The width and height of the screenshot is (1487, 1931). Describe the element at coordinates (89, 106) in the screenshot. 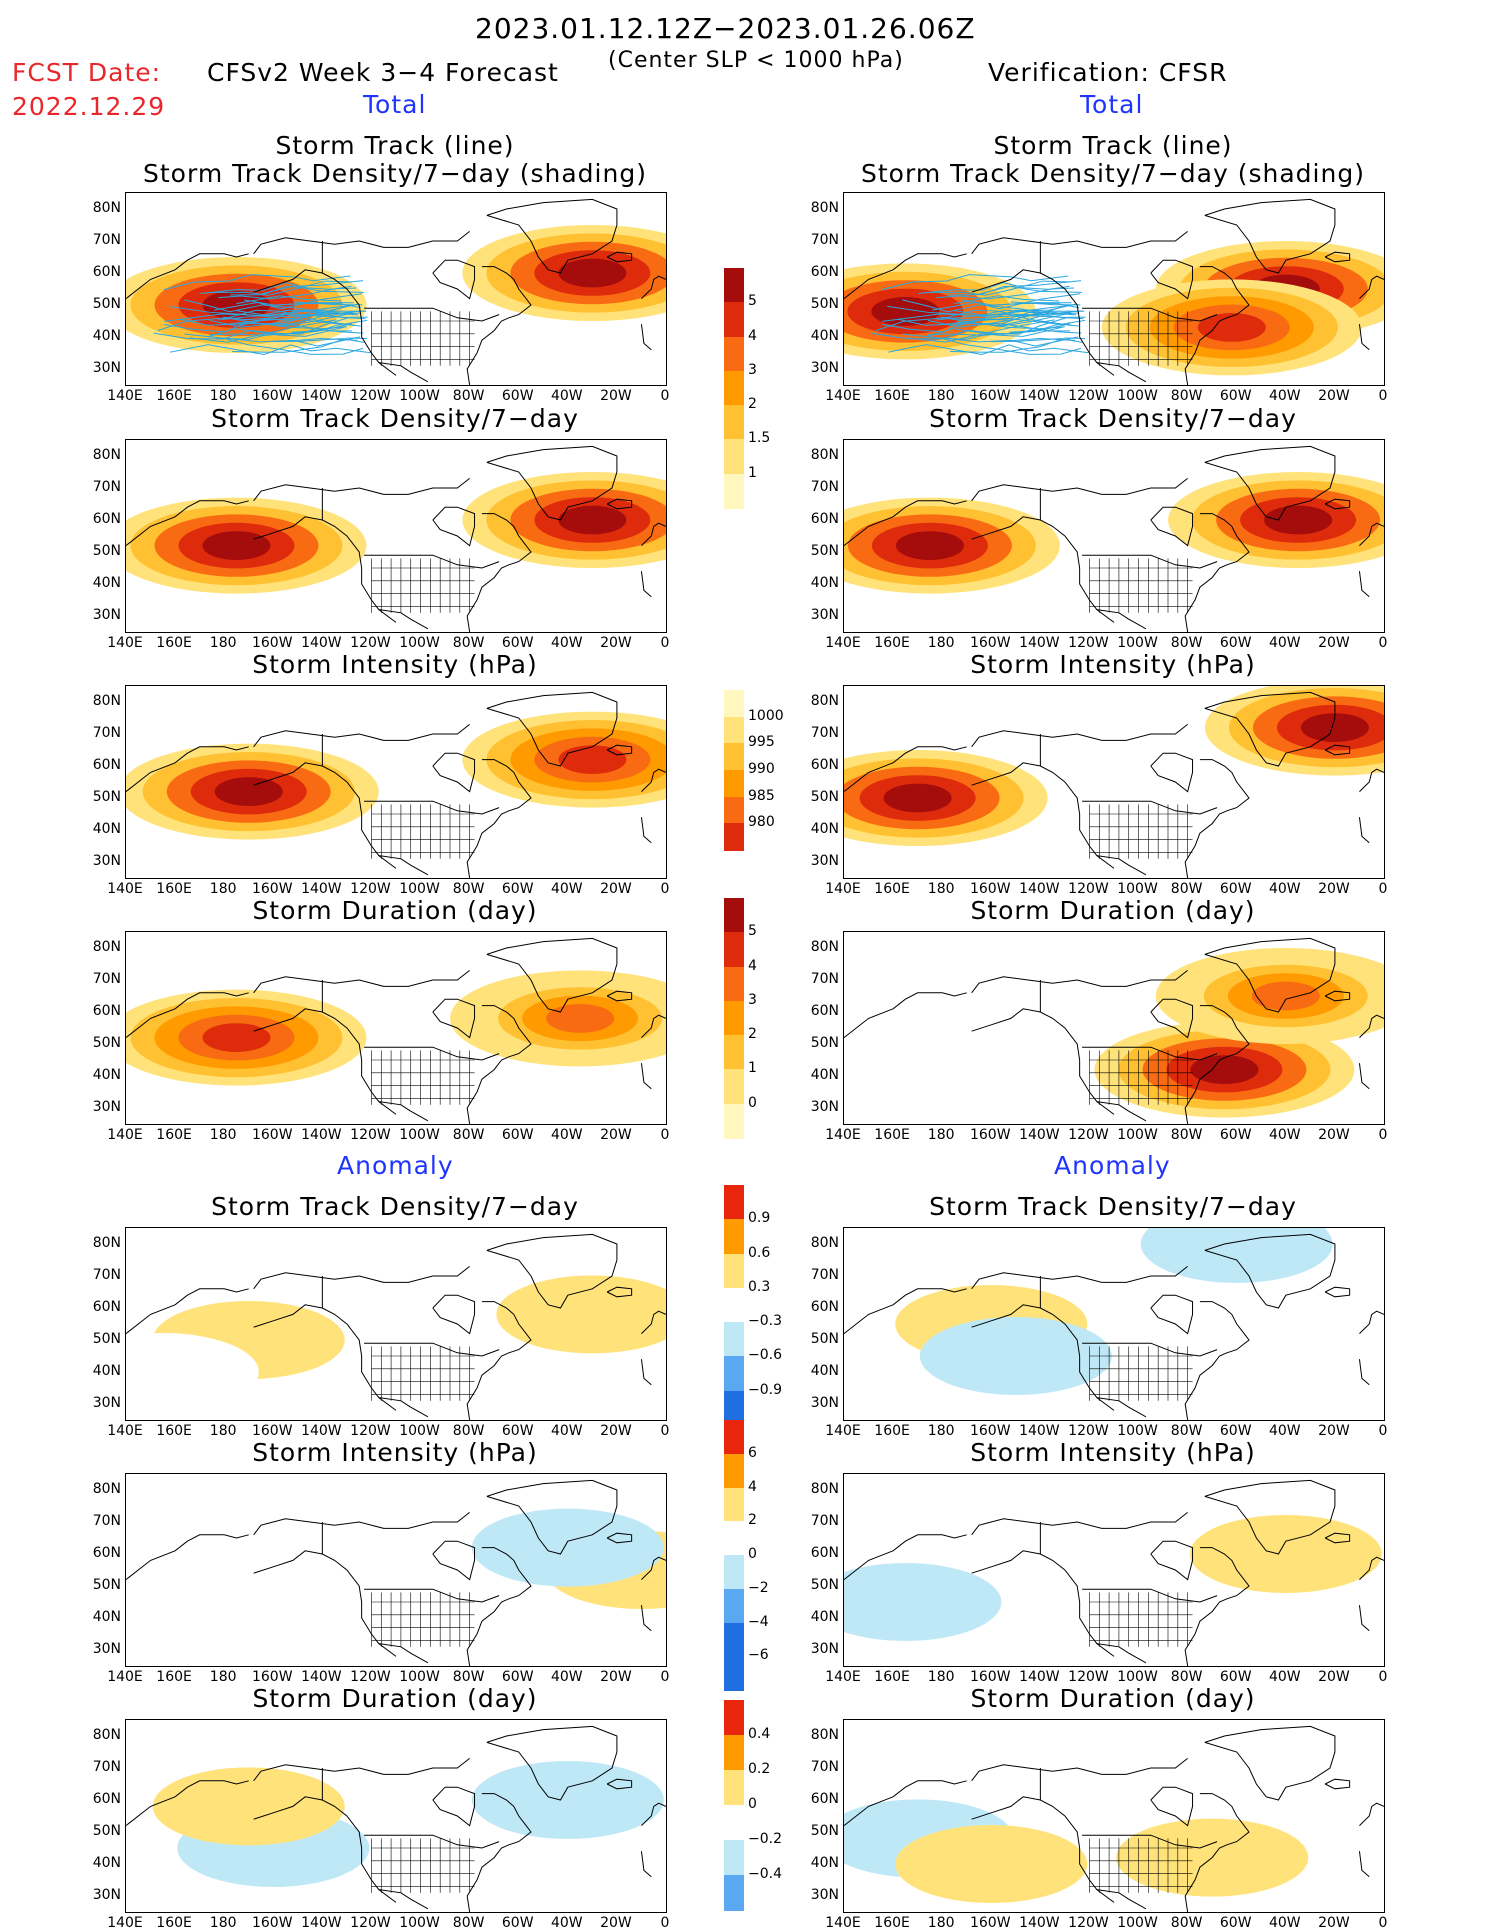

I see `fcst-date-value: 2022.12.29` at that location.